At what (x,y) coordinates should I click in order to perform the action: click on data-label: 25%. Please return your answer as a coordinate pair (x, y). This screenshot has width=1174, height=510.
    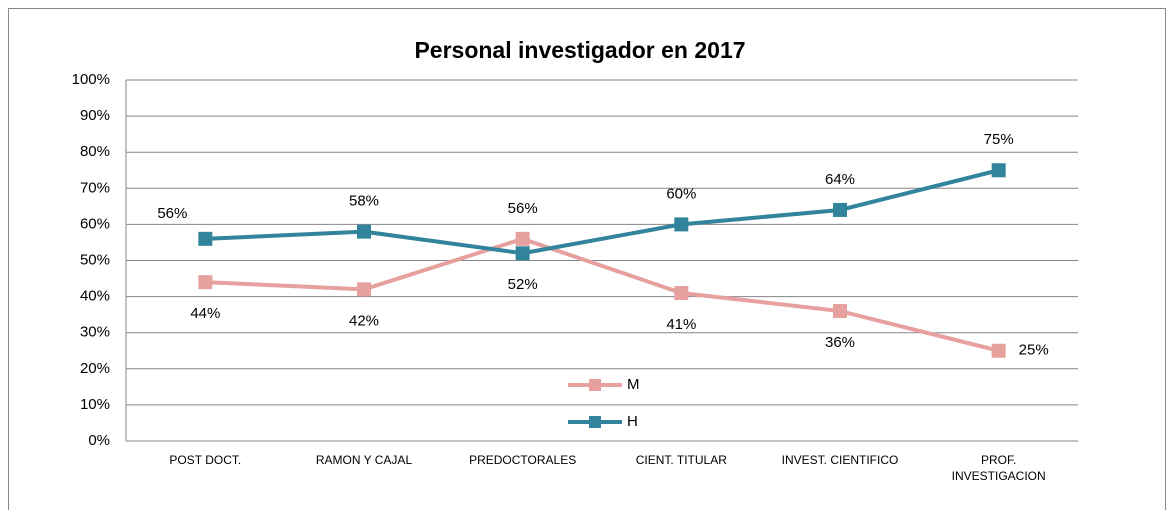
    Looking at the image, I should click on (1034, 350).